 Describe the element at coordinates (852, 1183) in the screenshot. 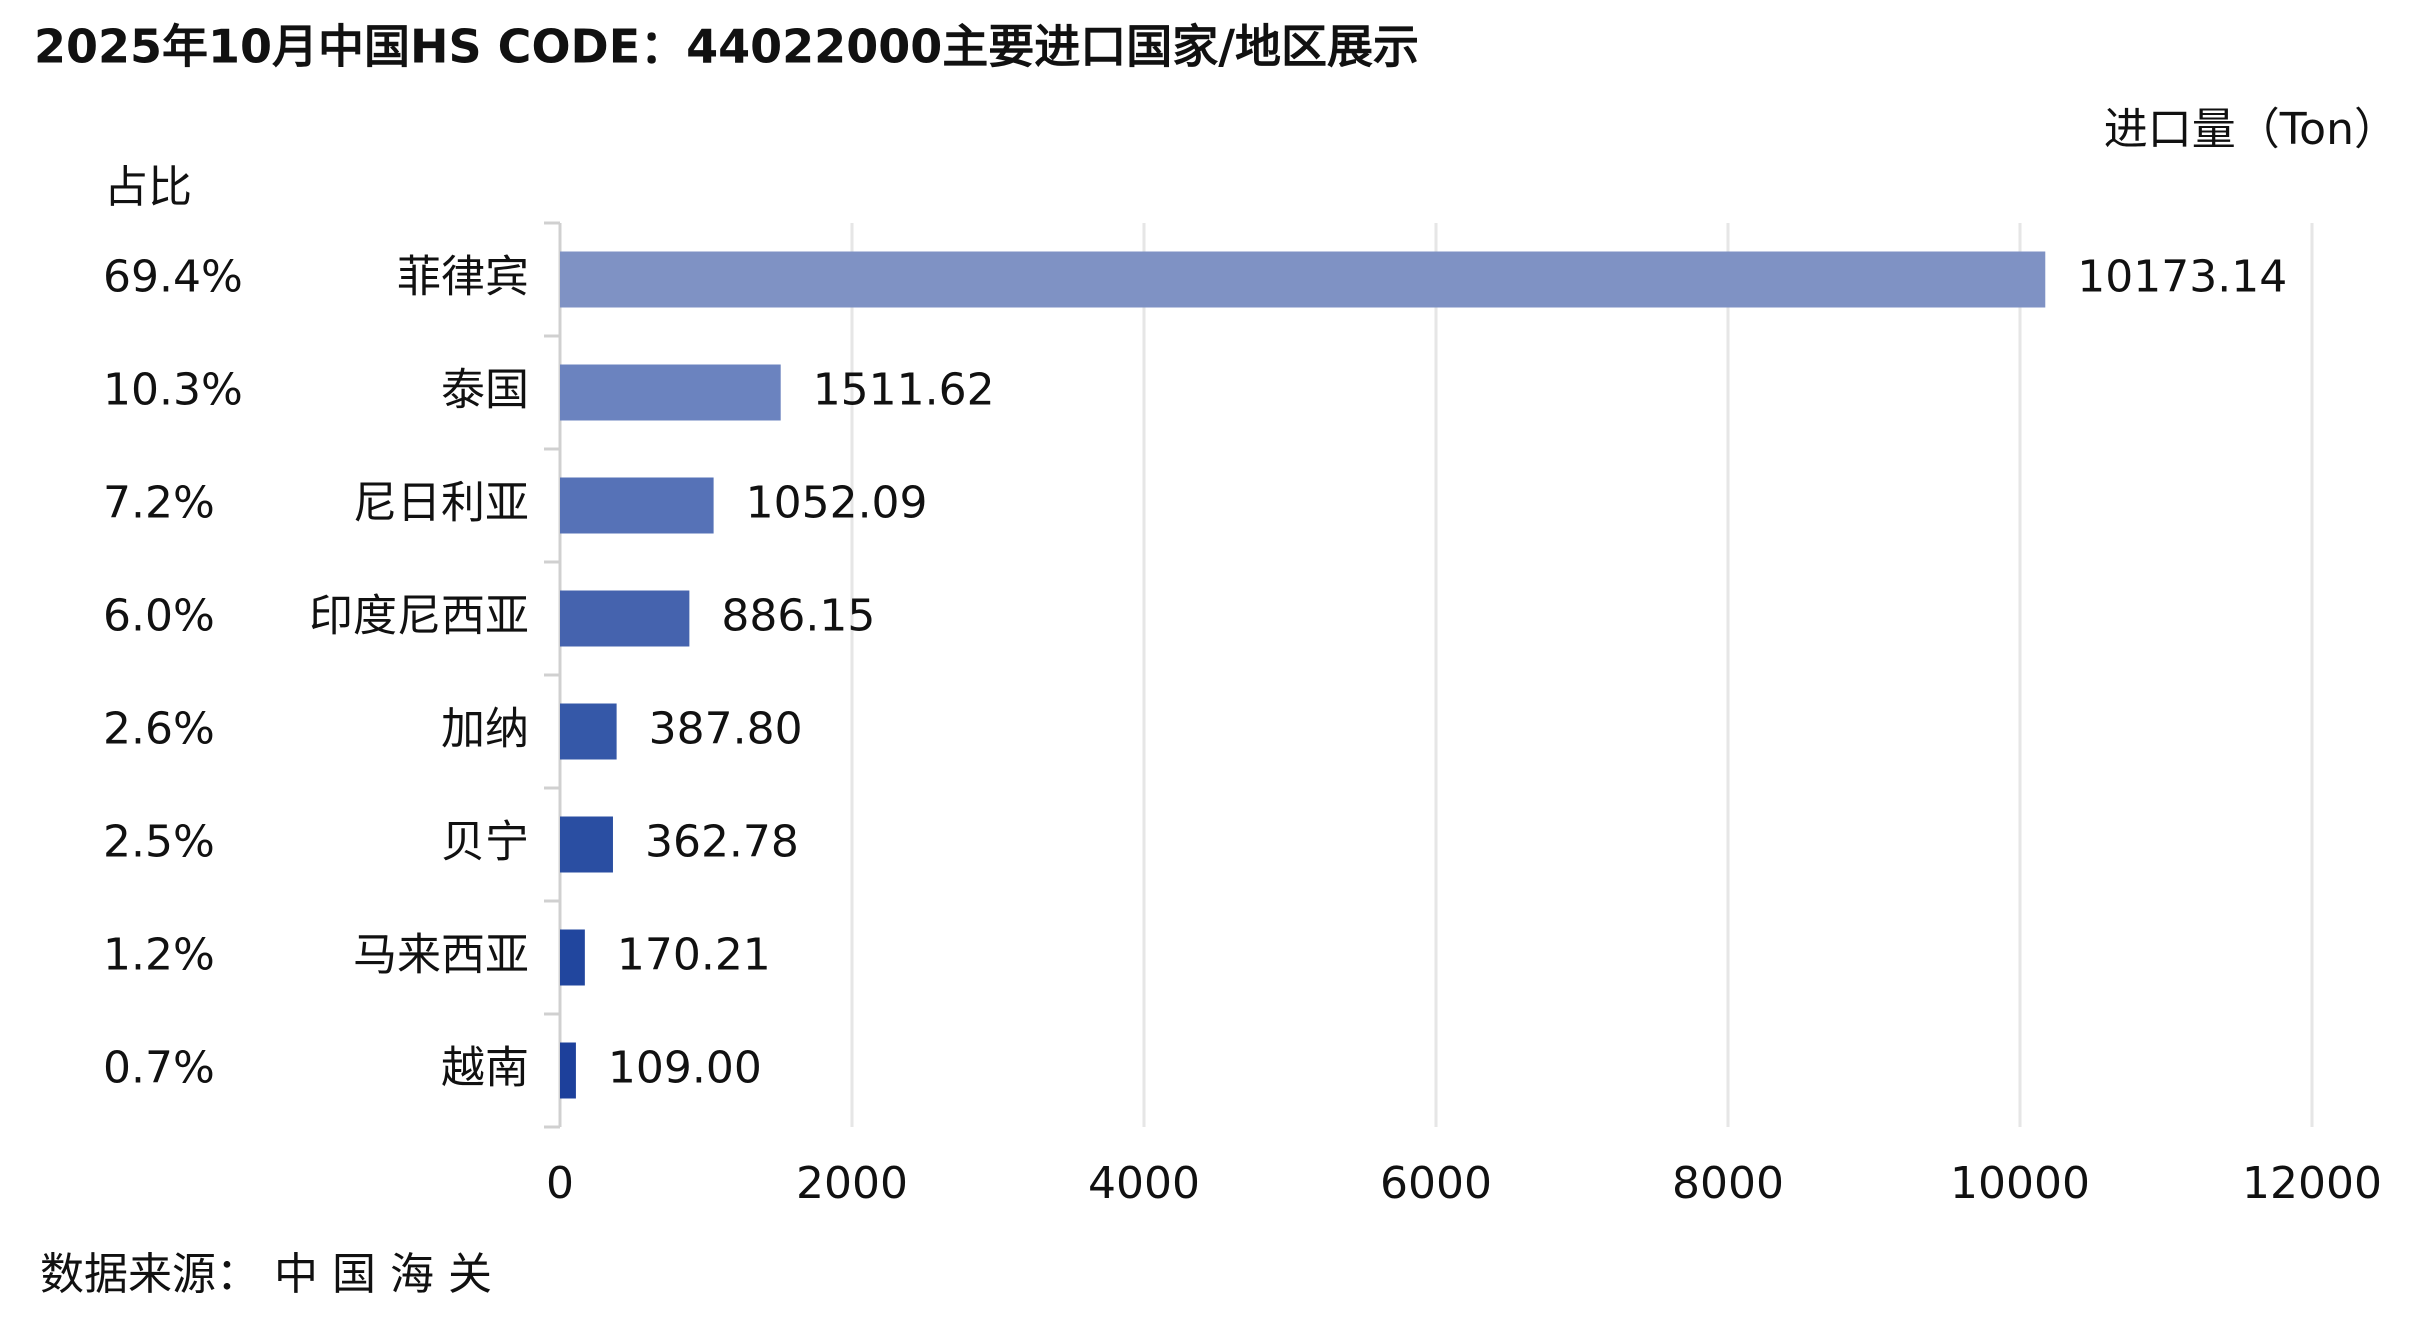

I see `x-tick-label: 2000` at that location.